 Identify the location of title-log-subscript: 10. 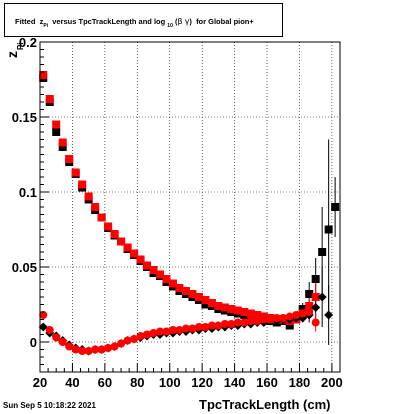
(170, 26).